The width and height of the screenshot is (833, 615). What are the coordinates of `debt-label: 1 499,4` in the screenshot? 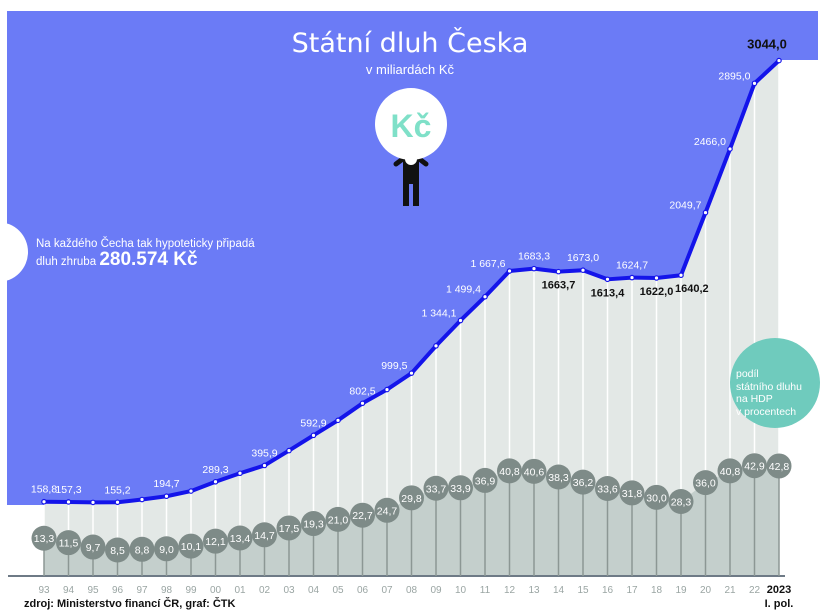 It's located at (463, 290).